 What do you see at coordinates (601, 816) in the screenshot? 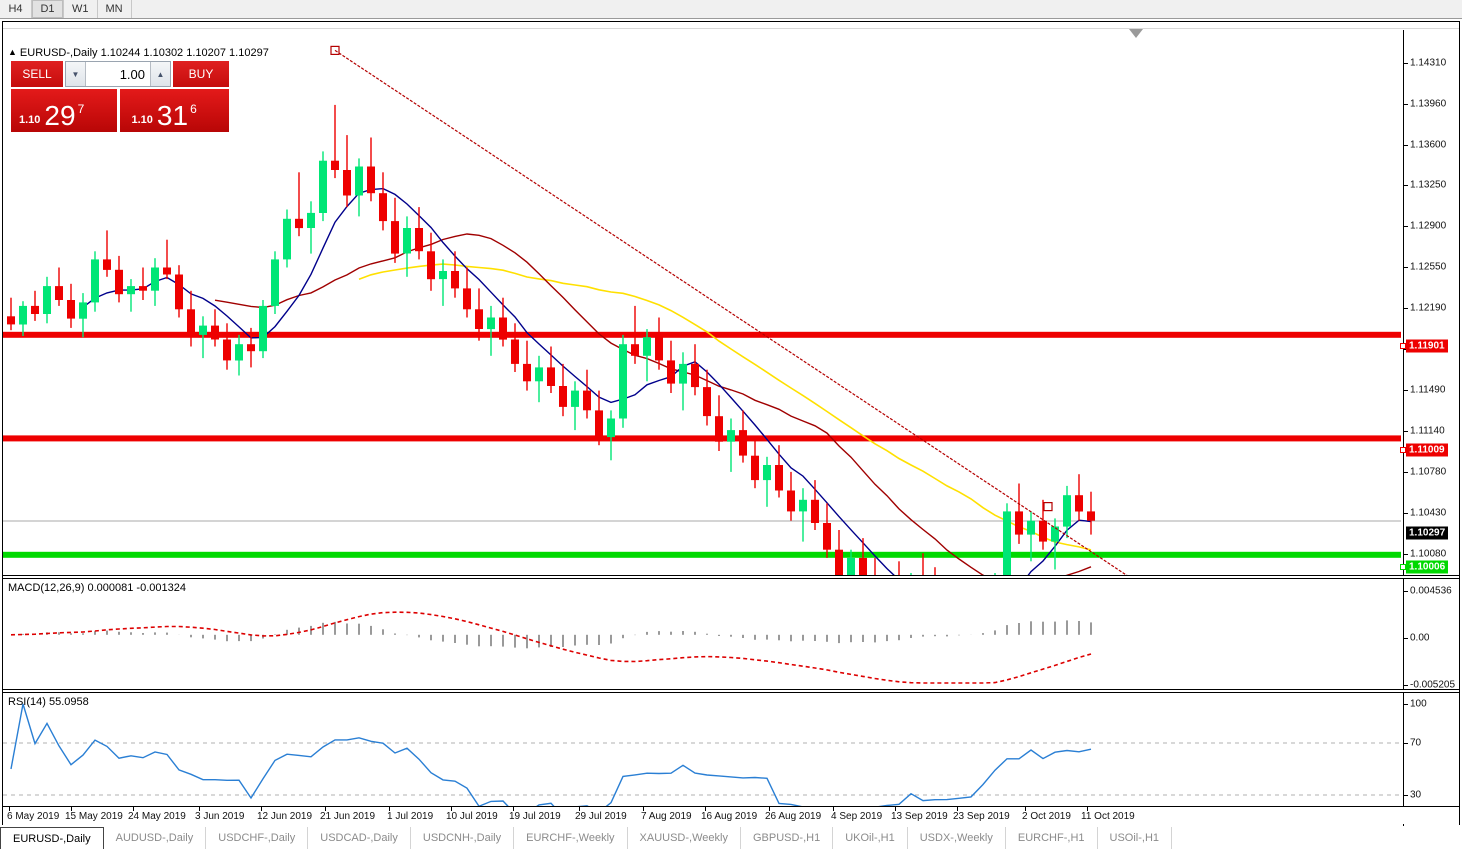
I see `time-axis-label: 29 Jul 2019` at bounding box center [601, 816].